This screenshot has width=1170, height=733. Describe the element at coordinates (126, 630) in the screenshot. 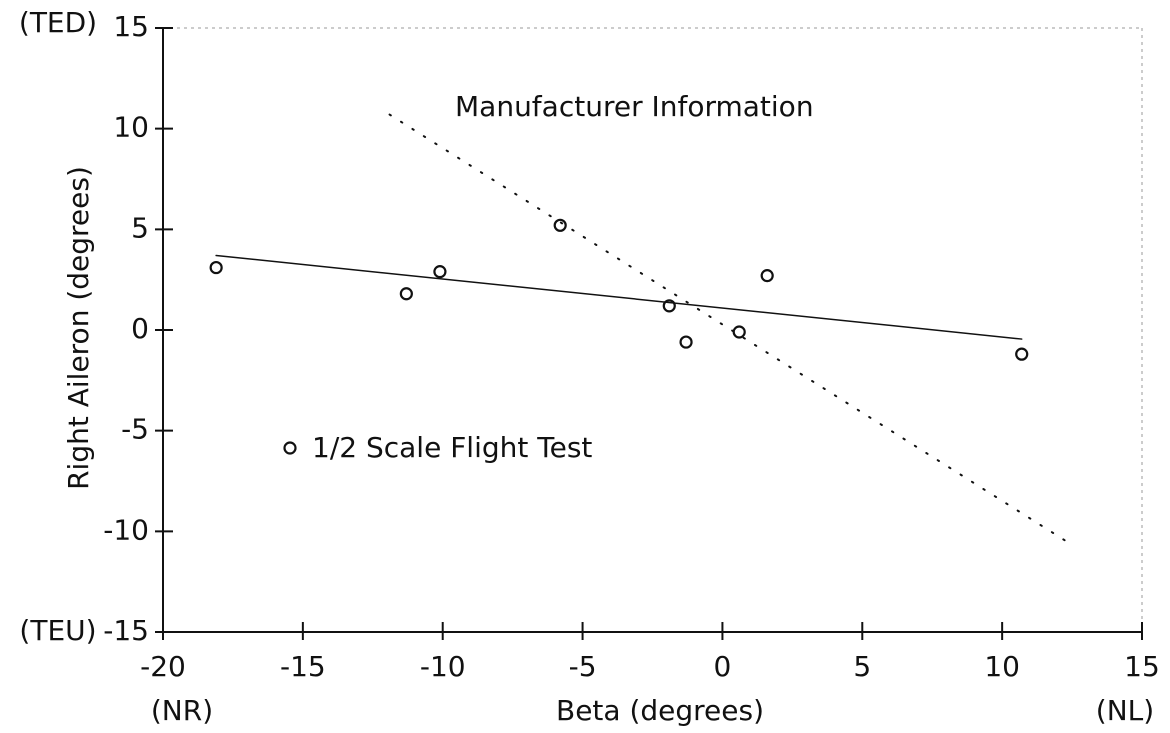

I see `y-tick-label: -15` at that location.